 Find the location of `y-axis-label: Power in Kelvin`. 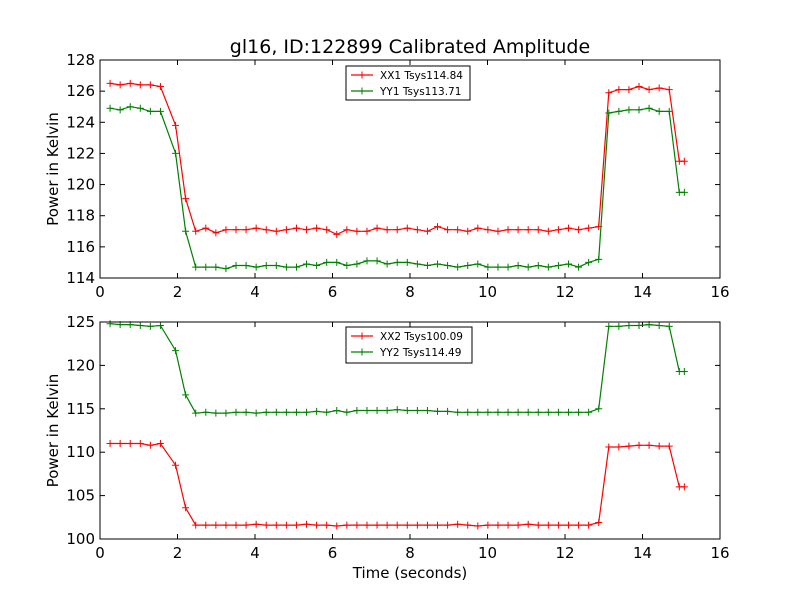

y-axis-label: Power in Kelvin is located at coordinates (53, 431).